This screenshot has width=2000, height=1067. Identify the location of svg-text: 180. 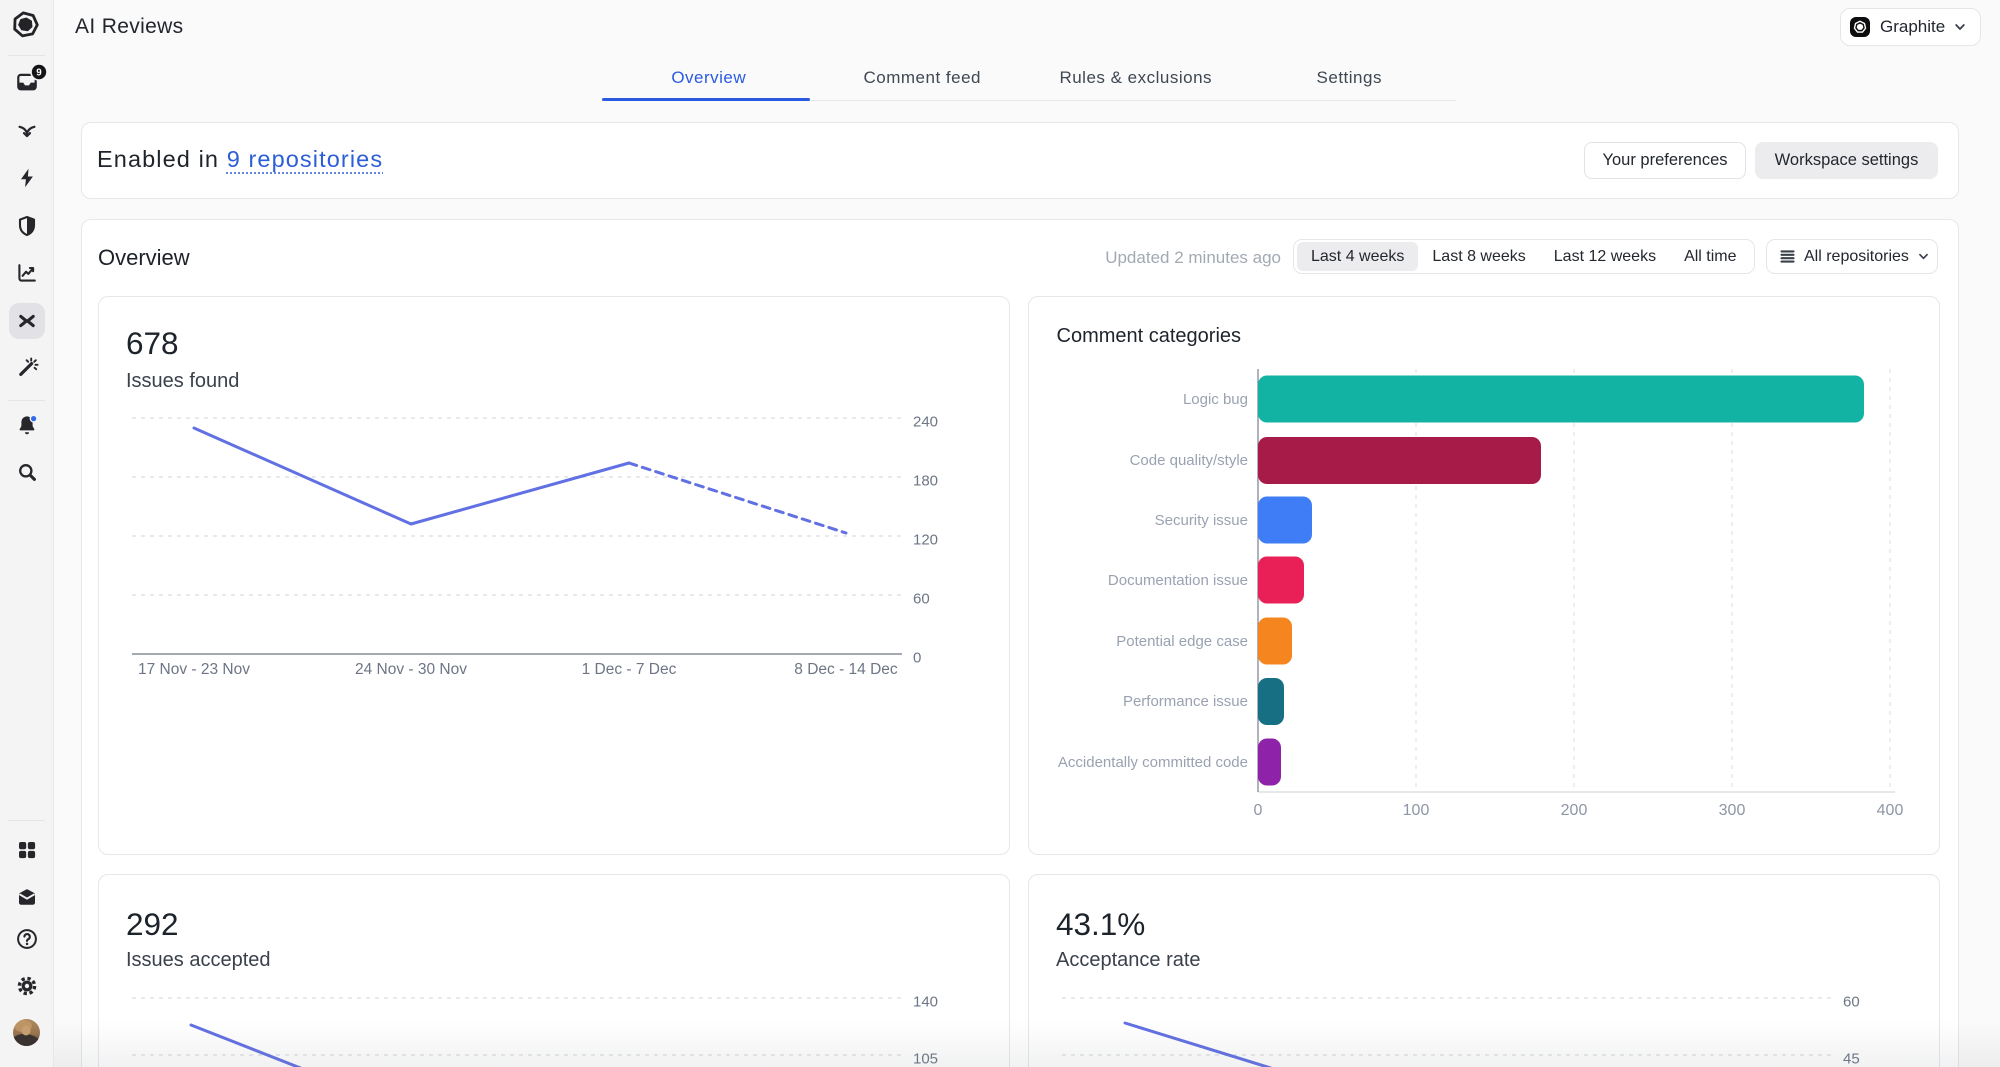
(925, 481).